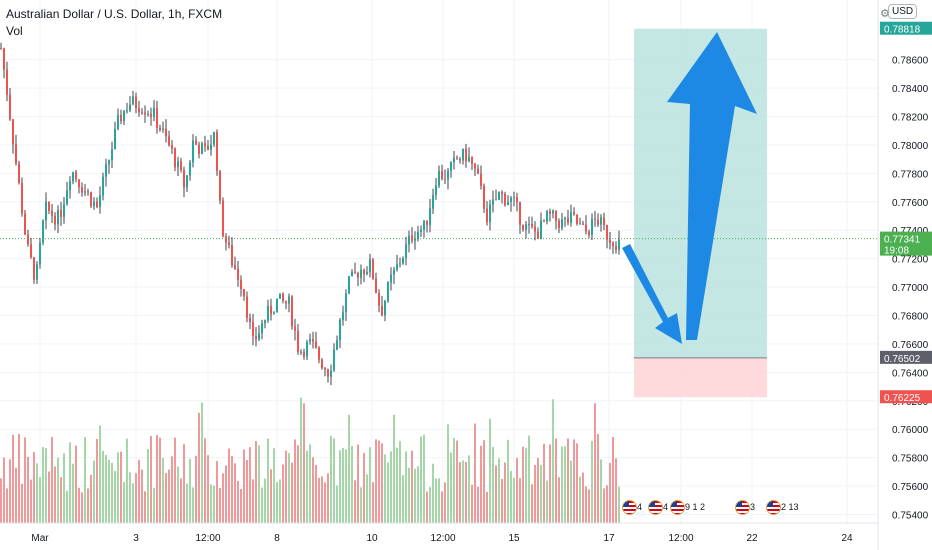  What do you see at coordinates (689, 188) in the screenshot?
I see `trade-arrows` at bounding box center [689, 188].